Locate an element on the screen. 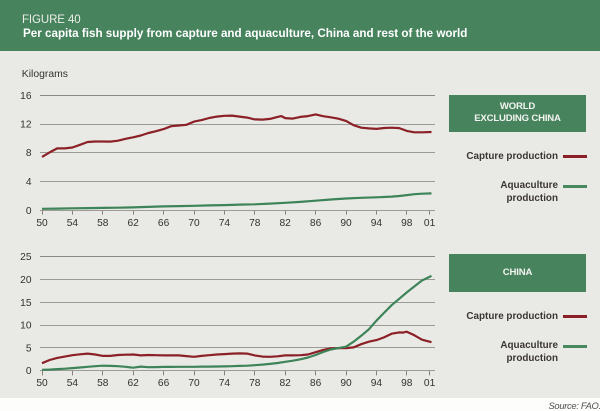  svg-text: 25 is located at coordinates (26, 257).